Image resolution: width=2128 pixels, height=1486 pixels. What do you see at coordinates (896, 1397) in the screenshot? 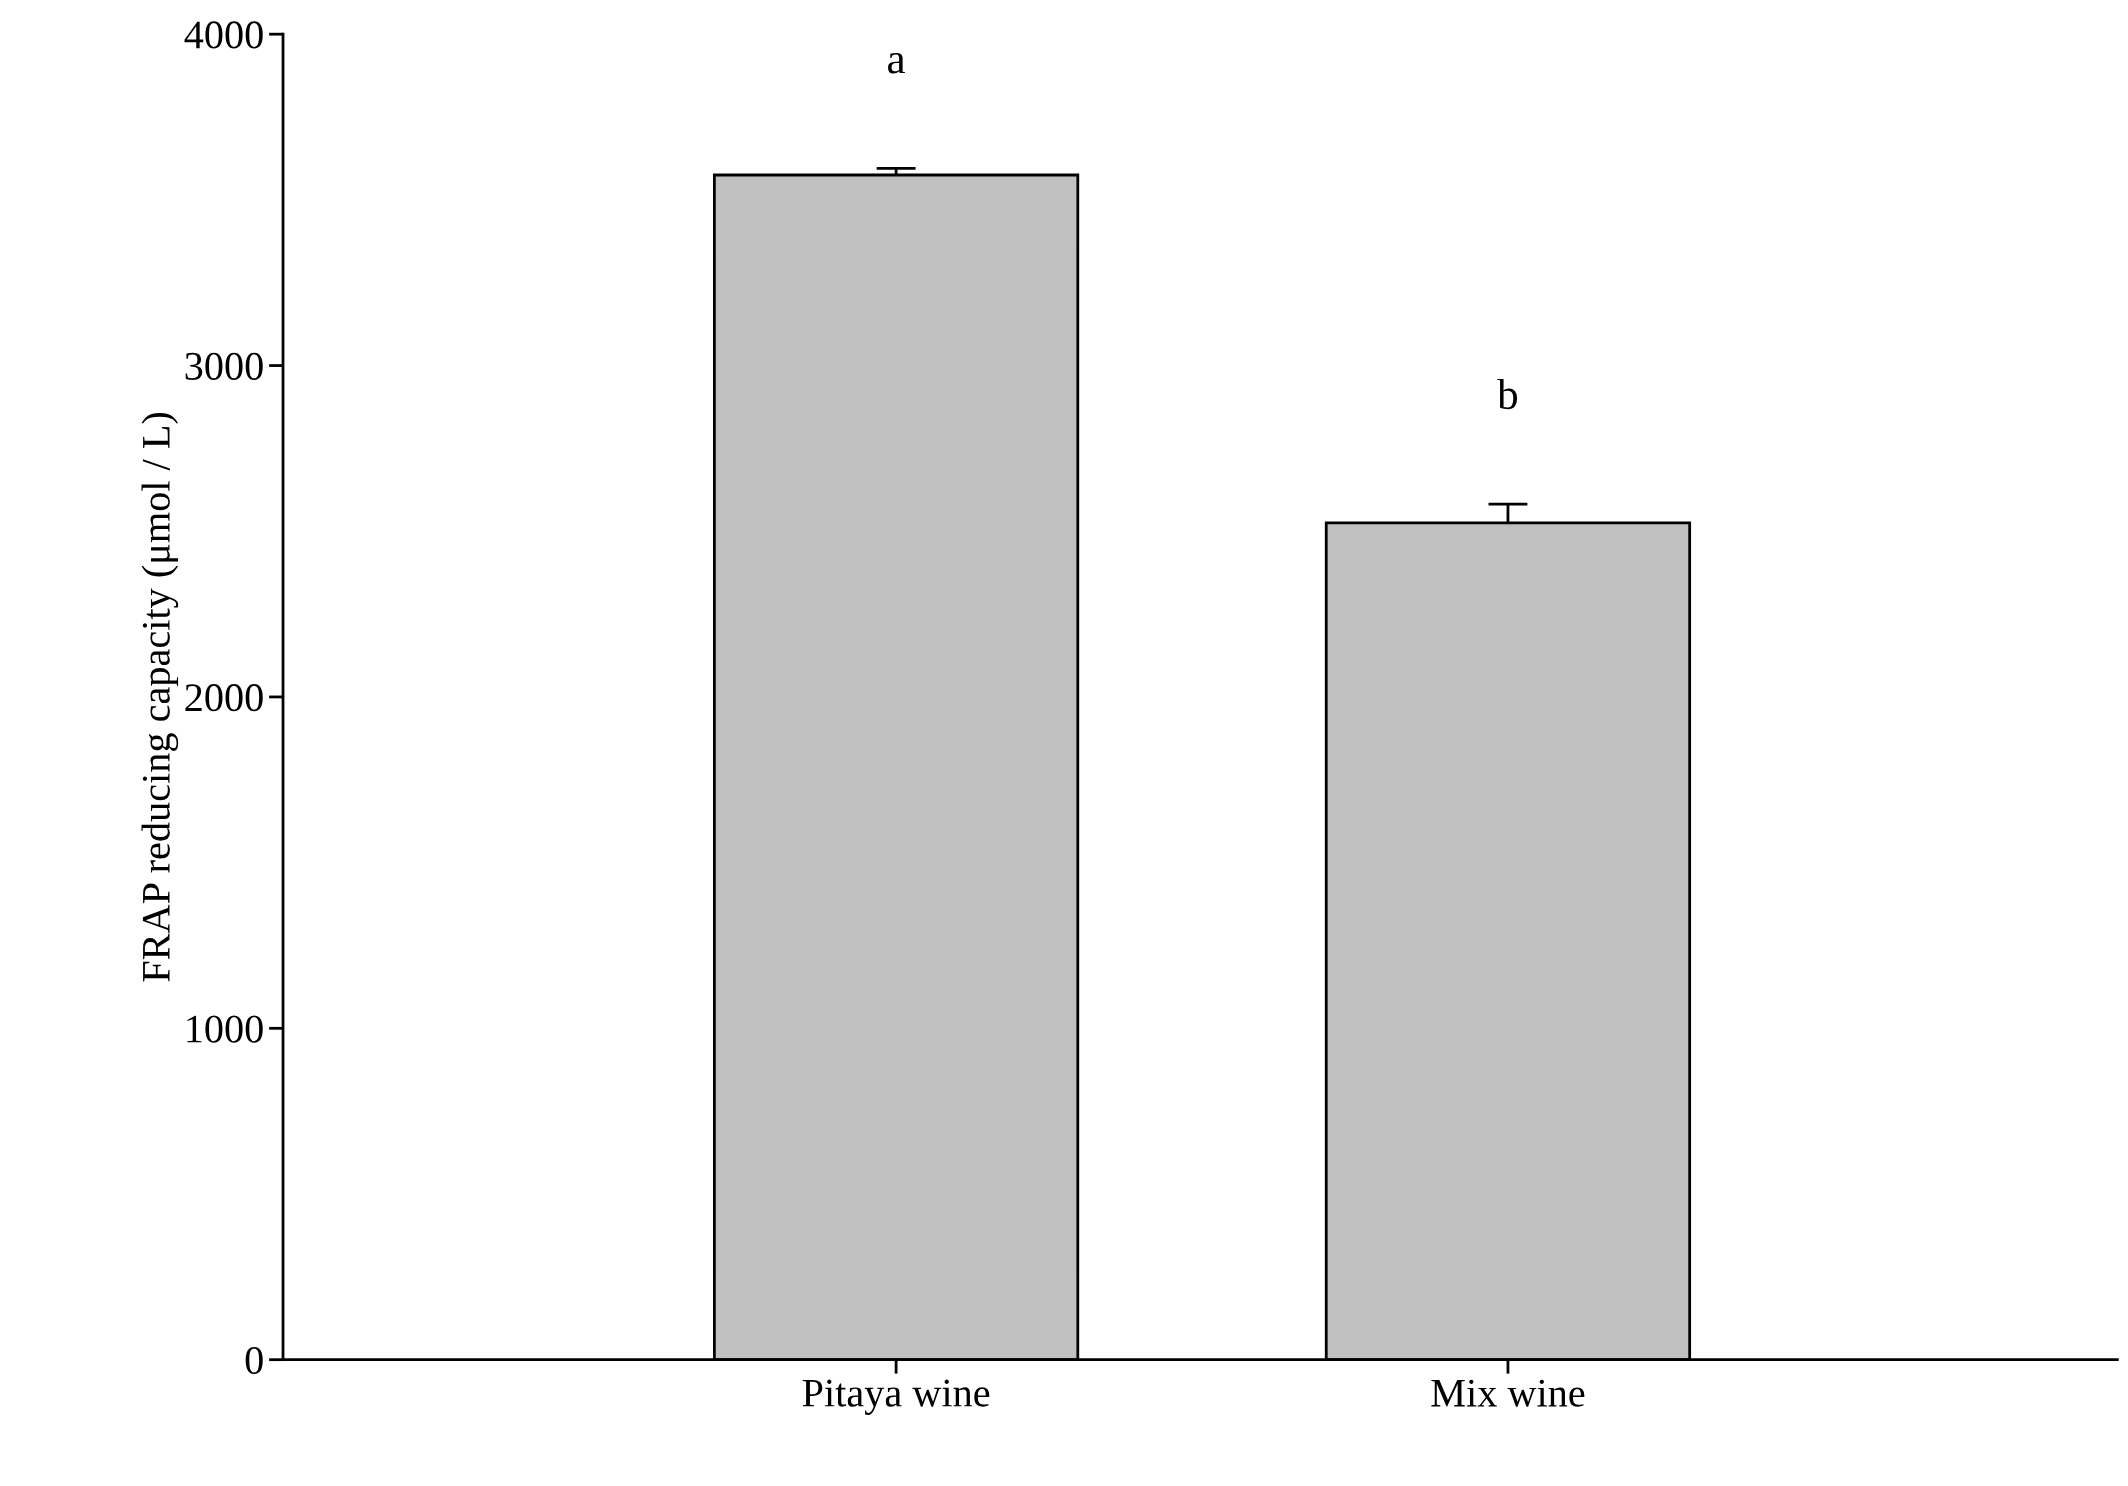
I see `x-tick-label: Pitaya wine` at bounding box center [896, 1397].